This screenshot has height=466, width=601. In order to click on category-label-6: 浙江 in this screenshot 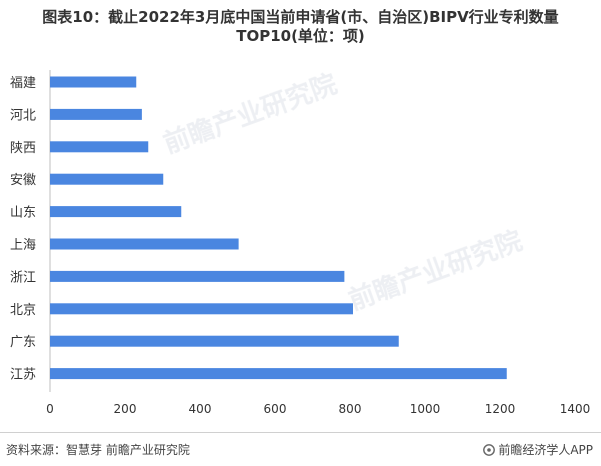, I will do `click(23, 277)`.